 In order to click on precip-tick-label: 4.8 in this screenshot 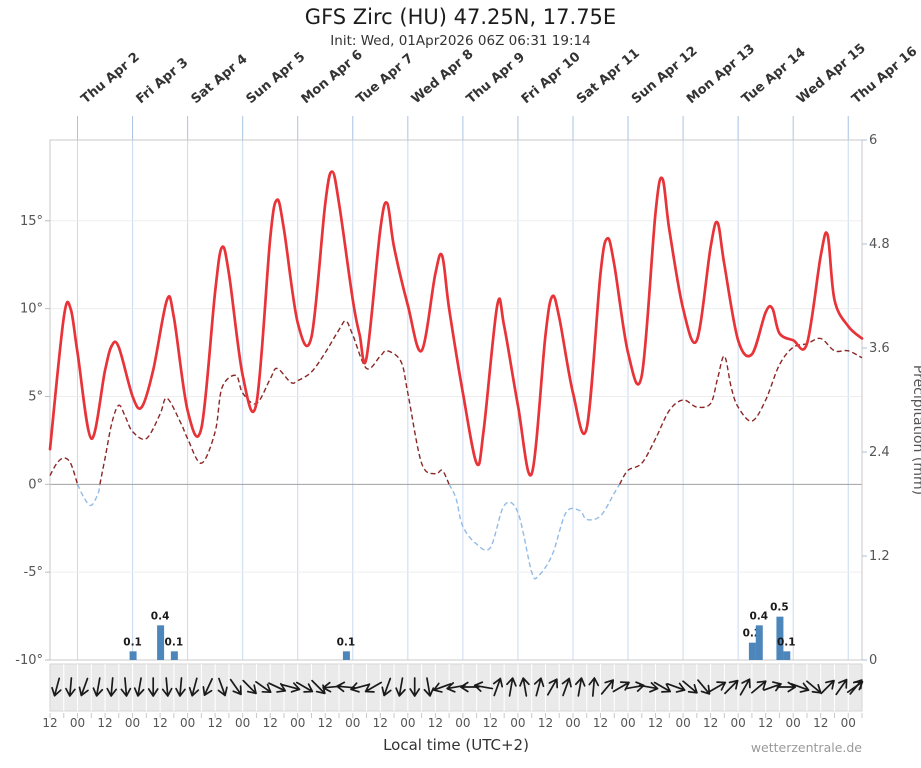, I will do `click(879, 244)`.